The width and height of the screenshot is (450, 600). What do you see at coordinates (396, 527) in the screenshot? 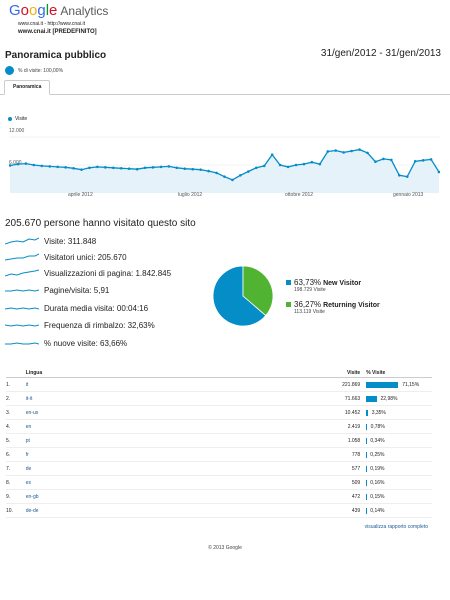
I see `full-report-link: visualizza rapporto completo` at bounding box center [396, 527].